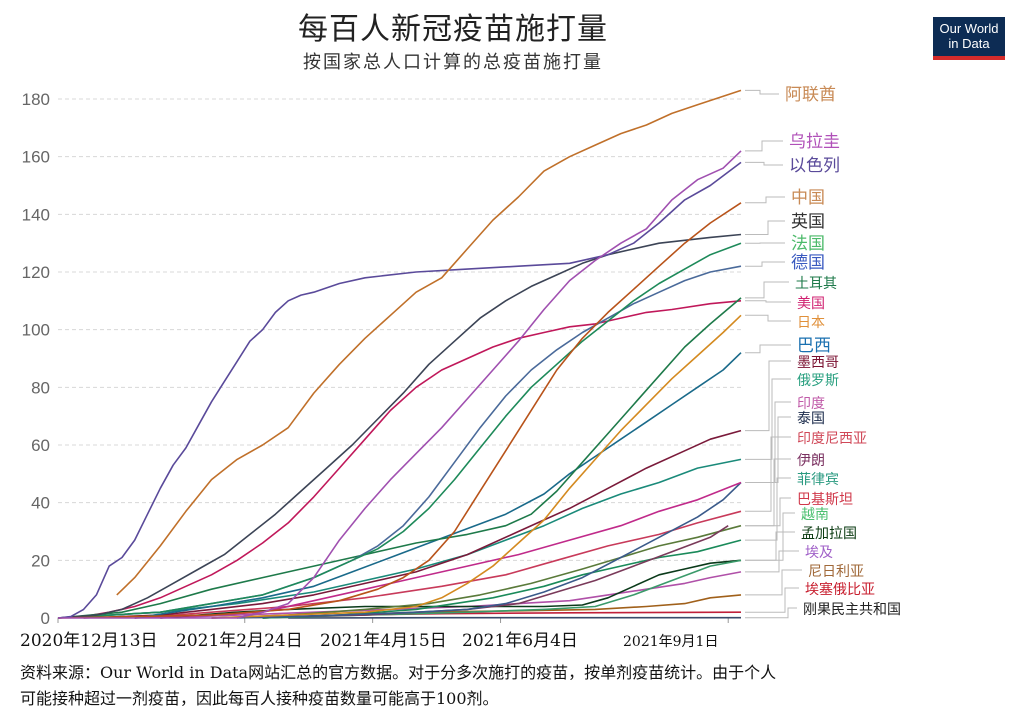 Image resolution: width=1024 pixels, height=723 pixels. Describe the element at coordinates (814, 166) in the screenshot. I see `series-label: 以色列` at that location.